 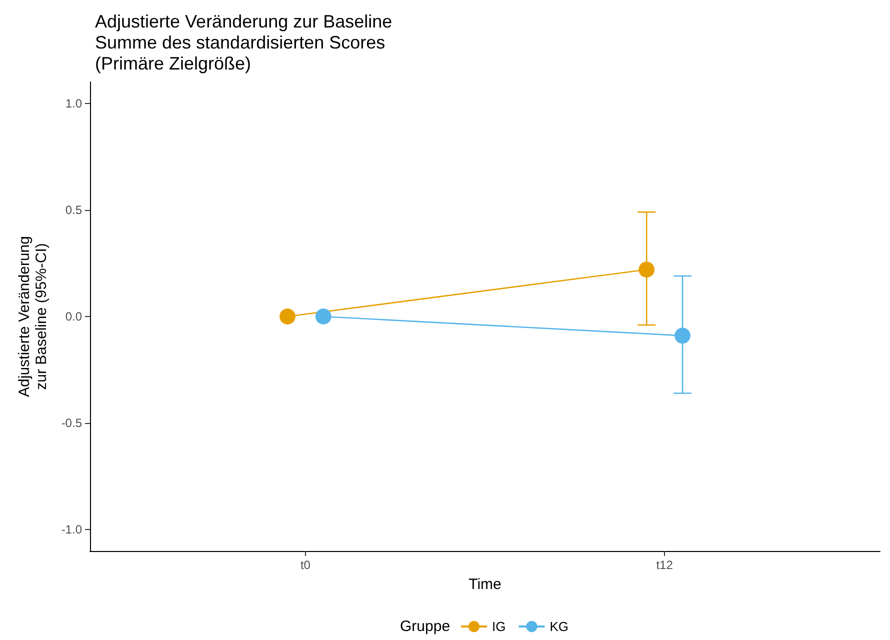 What do you see at coordinates (559, 626) in the screenshot?
I see `legend-label: KG` at bounding box center [559, 626].